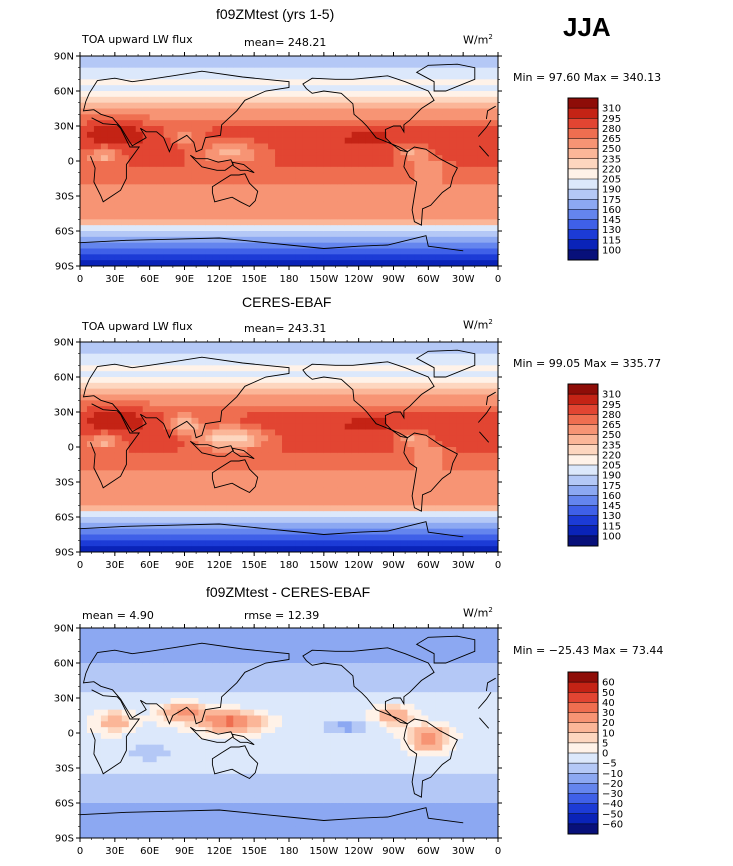 This screenshot has height=866, width=733. Describe the element at coordinates (583, 480) in the screenshot. I see `colorbar-swatch` at that location.